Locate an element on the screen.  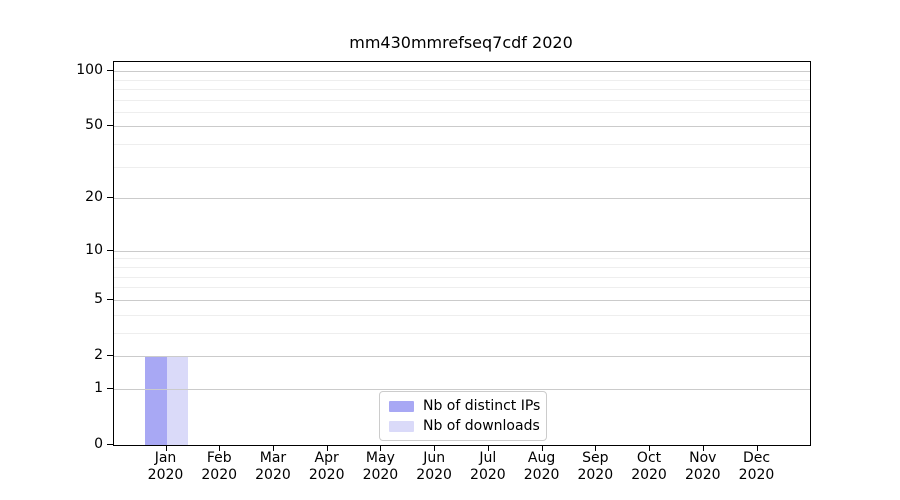
legend-label-downloads: Nb of downloads is located at coordinates (481, 426).